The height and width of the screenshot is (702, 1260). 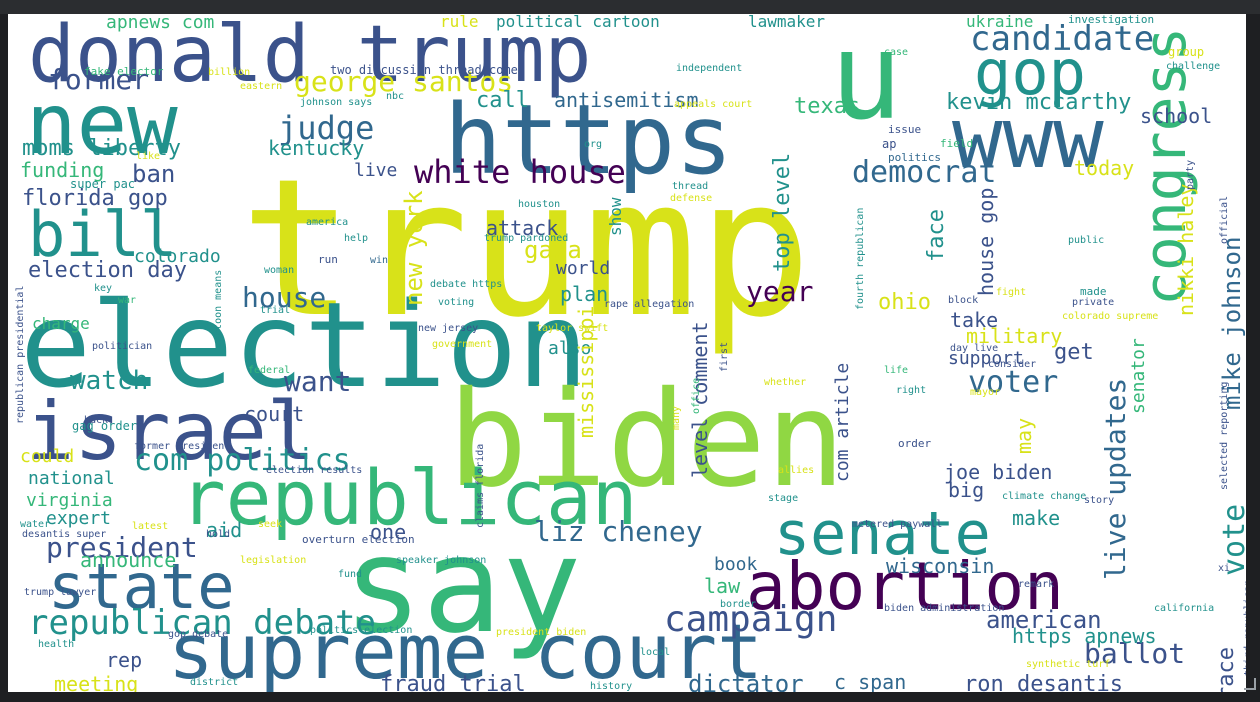 What do you see at coordinates (860, 258) in the screenshot?
I see `cloud-word: fourth republican` at bounding box center [860, 258].